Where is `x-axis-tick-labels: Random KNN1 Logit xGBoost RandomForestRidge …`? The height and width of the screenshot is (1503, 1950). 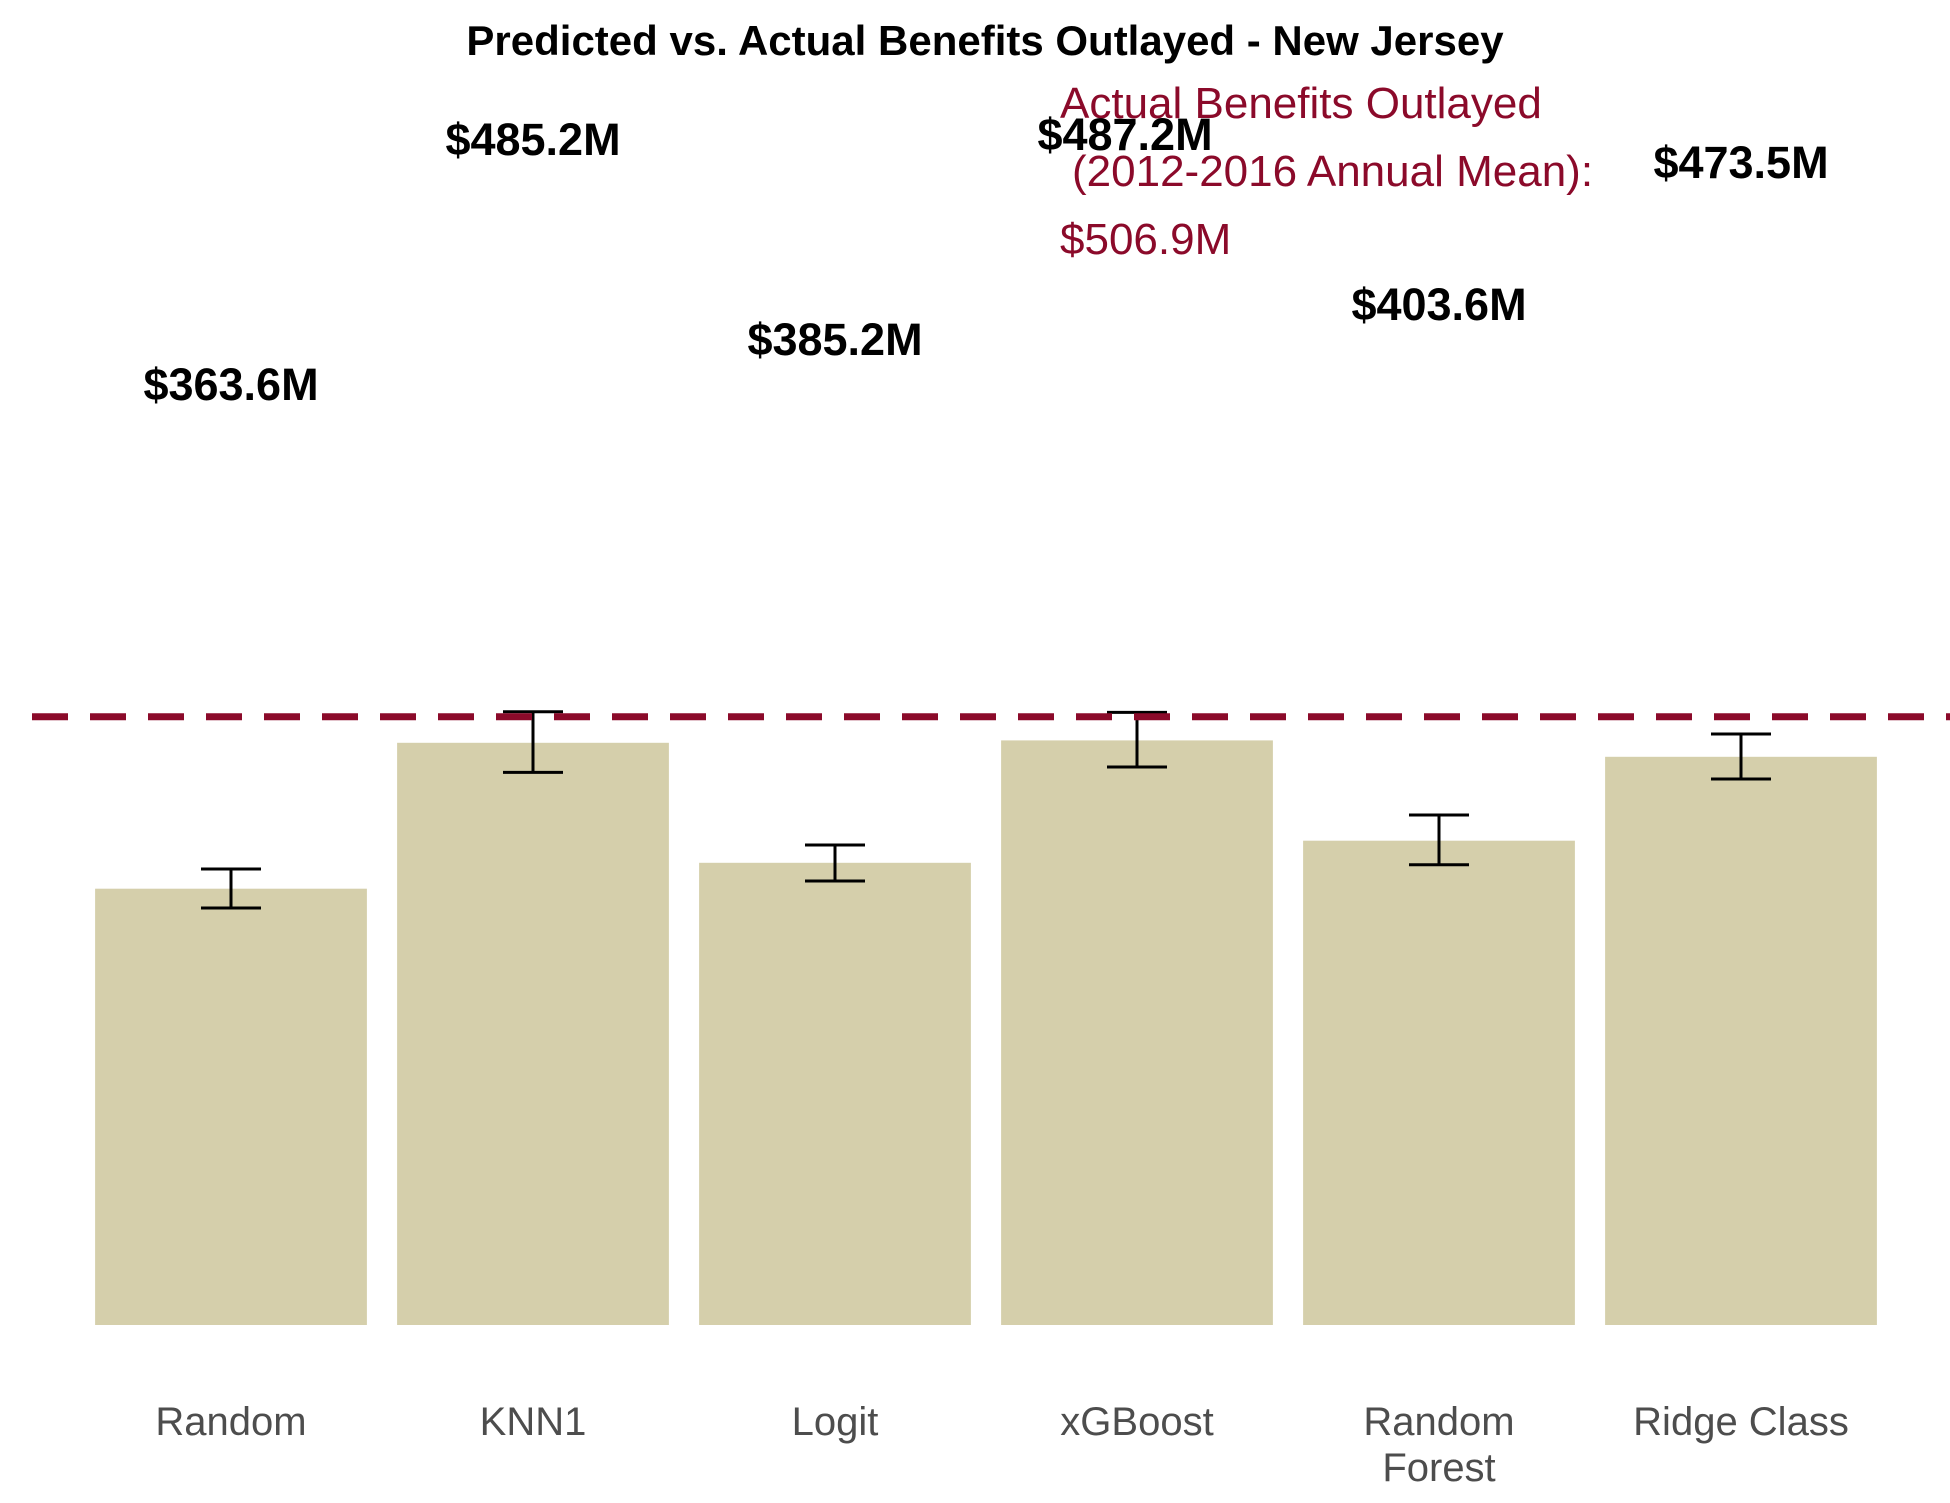 x-axis-tick-labels: Random KNN1 Logit xGBoost RandomForestRidge … is located at coordinates (1001, 1445).